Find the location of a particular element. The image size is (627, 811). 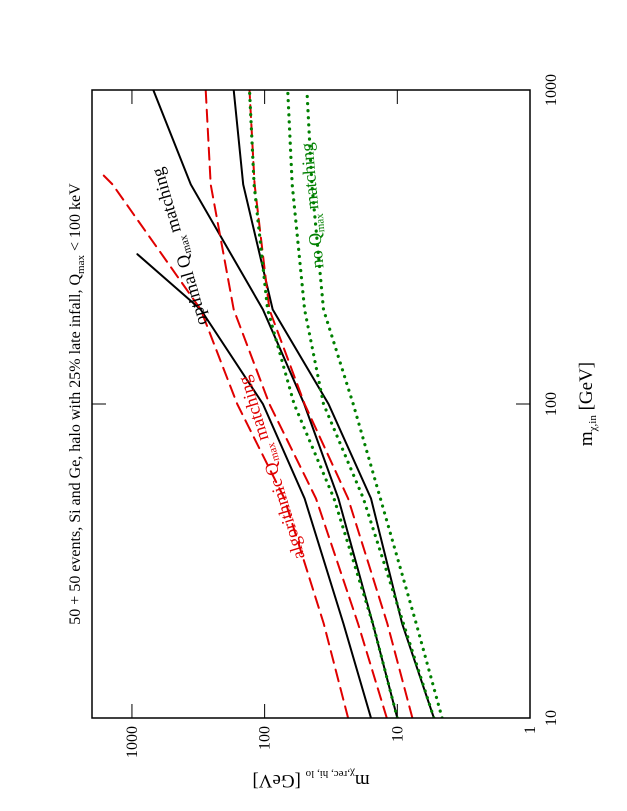

y-axis-label-tail: [GeV] is located at coordinates (278, 780).